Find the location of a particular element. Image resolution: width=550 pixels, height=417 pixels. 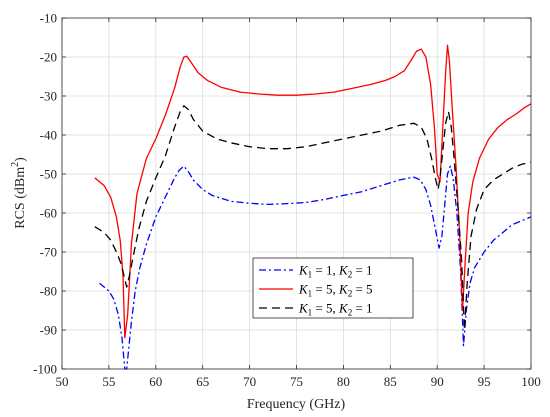

x-tick-label: 100 is located at coordinates (531, 381).